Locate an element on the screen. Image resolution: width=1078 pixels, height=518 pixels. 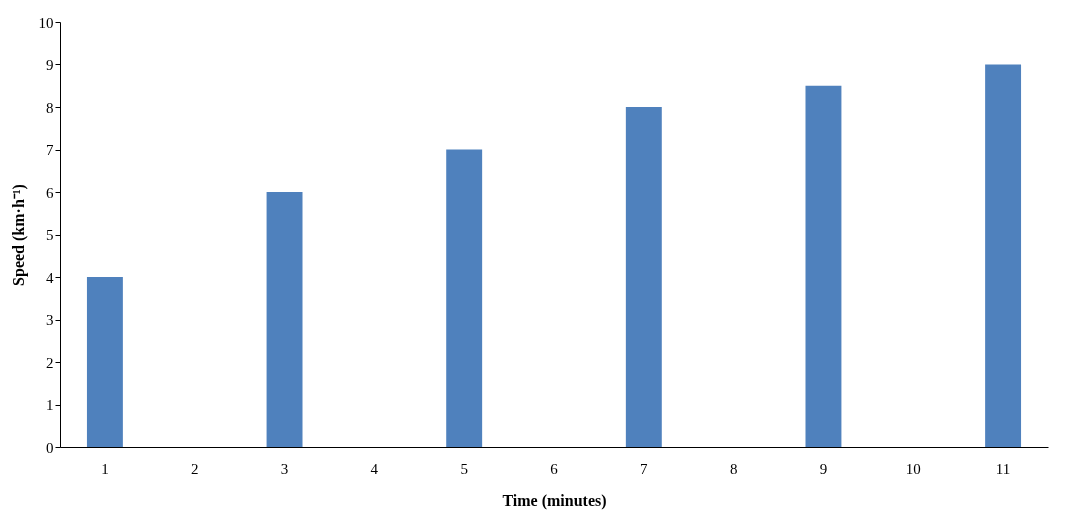
x-tick-label: 11 is located at coordinates (1003, 468).